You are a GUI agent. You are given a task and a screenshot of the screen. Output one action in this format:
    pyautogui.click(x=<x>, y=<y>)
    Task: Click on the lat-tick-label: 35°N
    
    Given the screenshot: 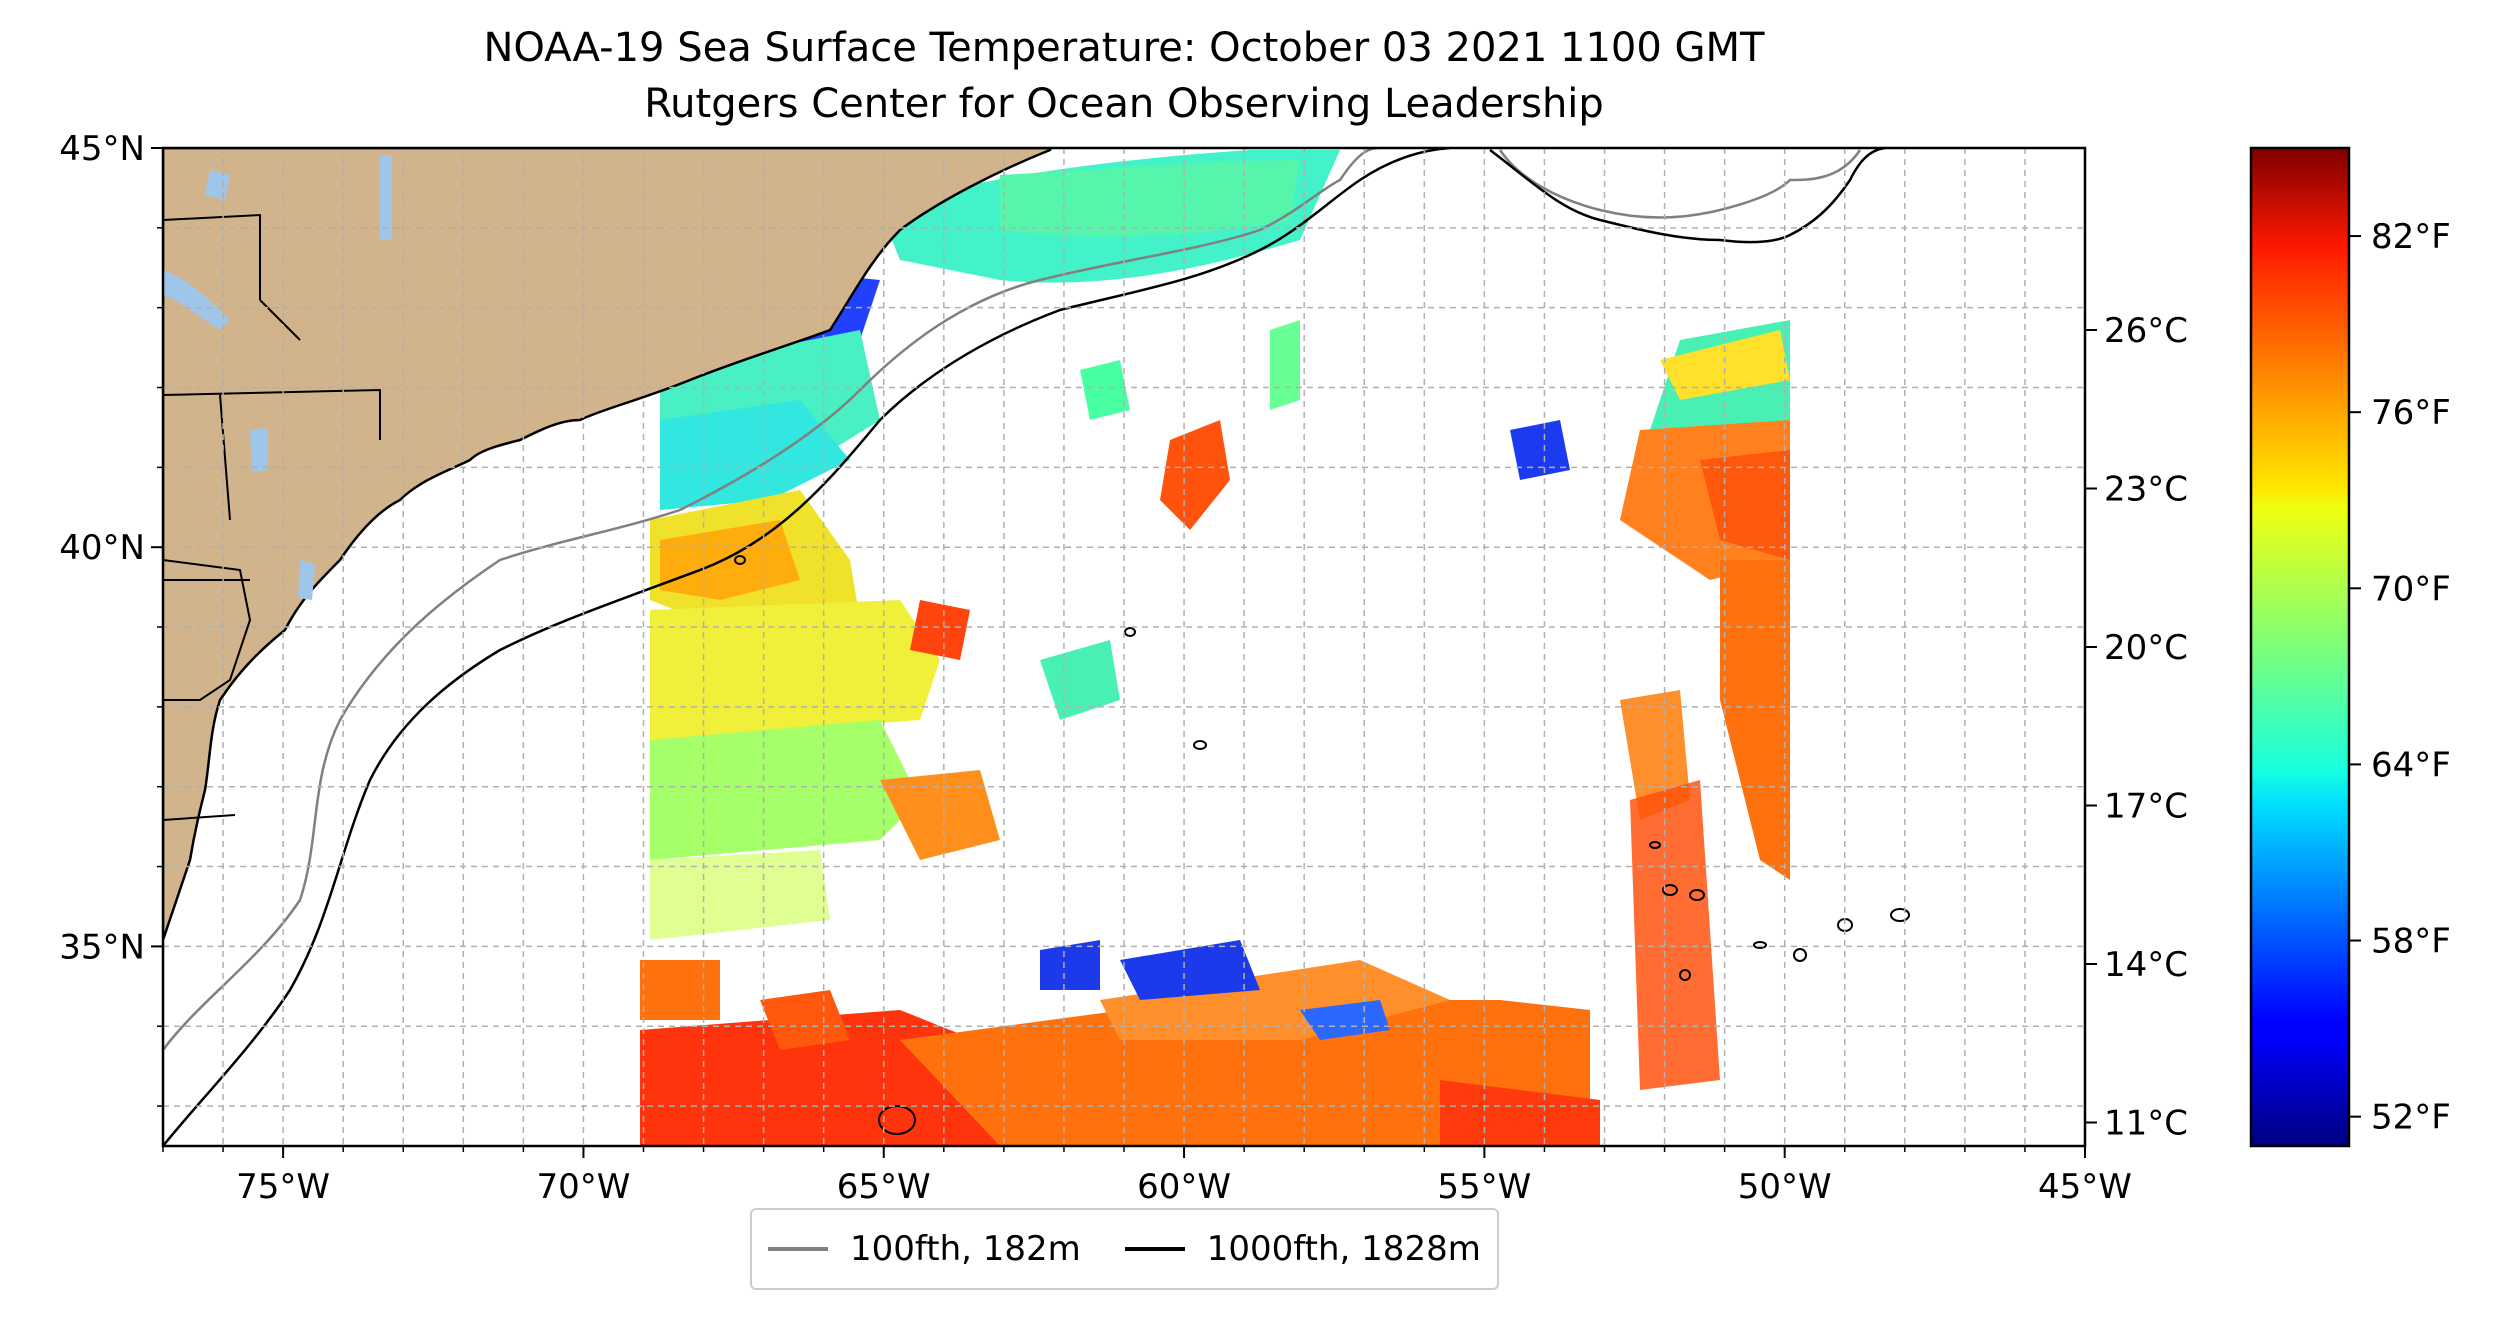 What is the action you would take?
    pyautogui.click(x=102, y=947)
    